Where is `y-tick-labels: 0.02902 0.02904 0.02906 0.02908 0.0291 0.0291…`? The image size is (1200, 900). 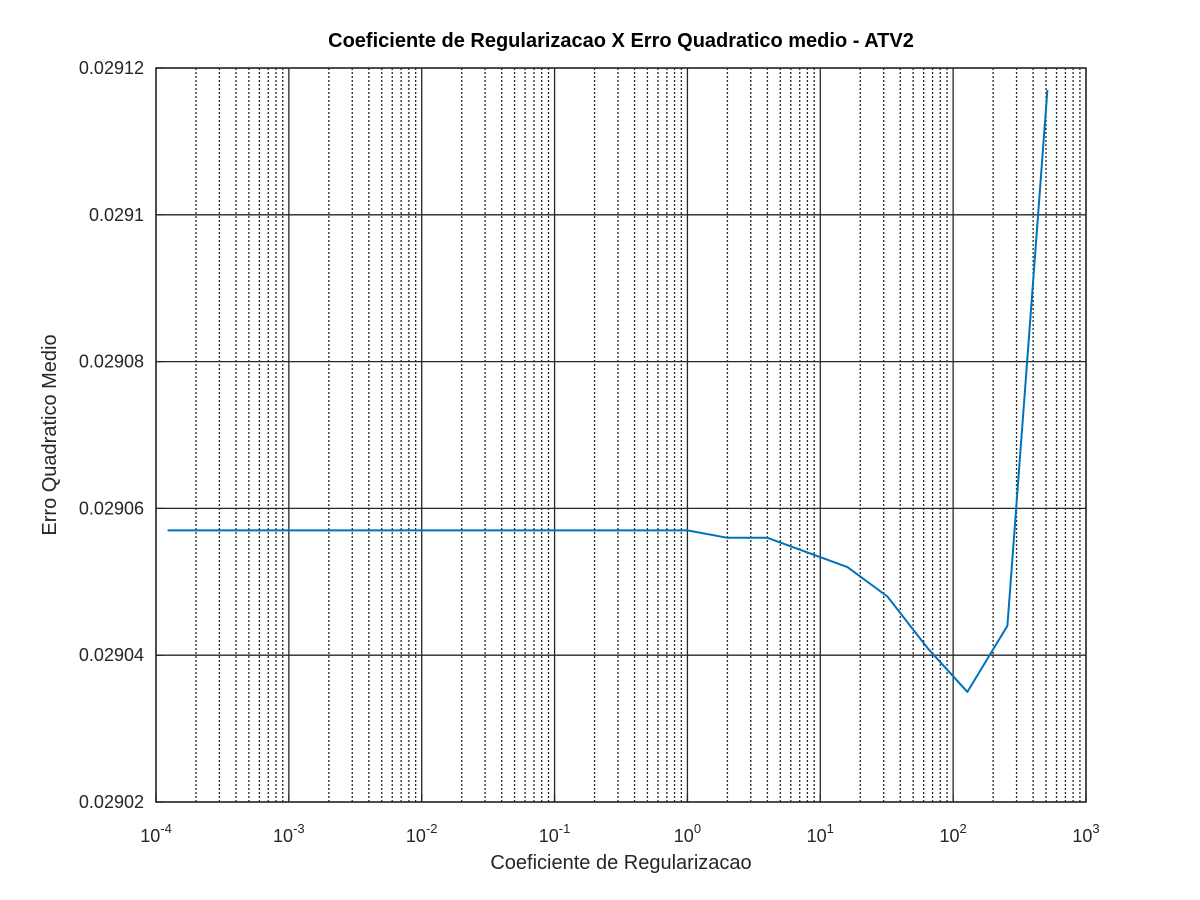
y-tick-labels: 0.02902 0.02904 0.02906 0.02908 0.0291 0.0291… is located at coordinates (111, 435).